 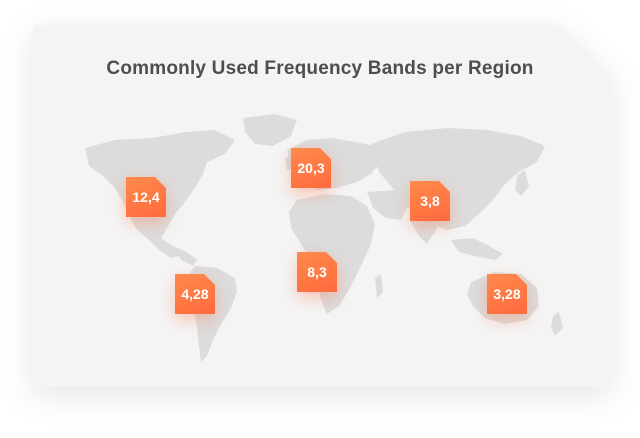 I want to click on badge-australia: 3,28, so click(x=507, y=294).